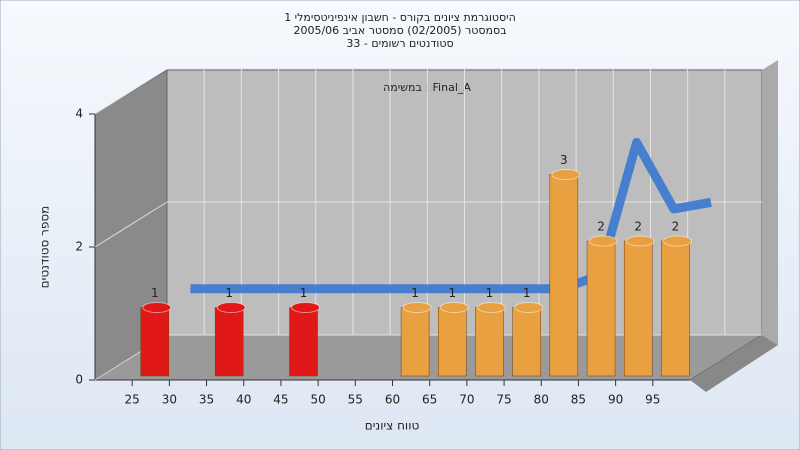  I want to click on x-tick-label: 95, so click(652, 400).